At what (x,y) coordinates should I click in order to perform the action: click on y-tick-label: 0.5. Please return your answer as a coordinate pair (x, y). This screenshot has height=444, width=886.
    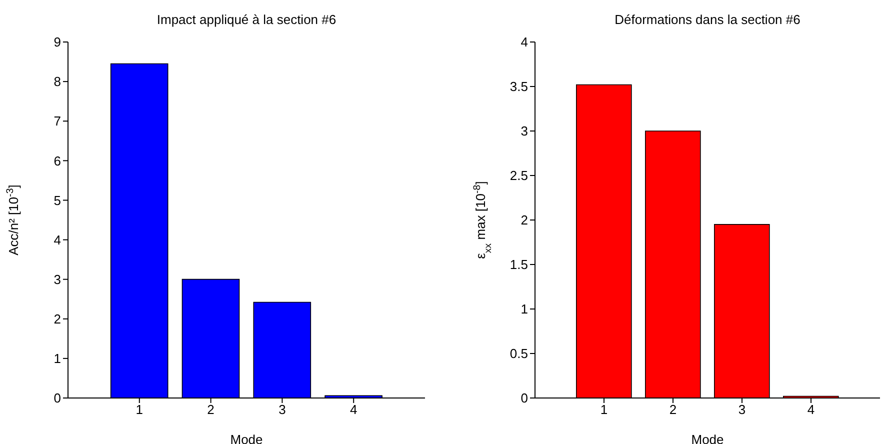
    Looking at the image, I should click on (519, 354).